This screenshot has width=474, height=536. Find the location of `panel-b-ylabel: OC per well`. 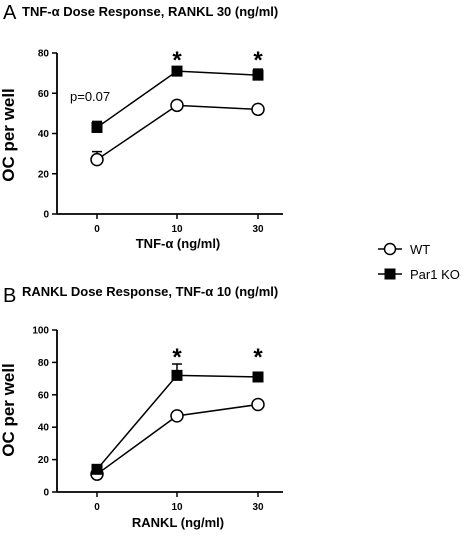

panel-b-ylabel: OC per well is located at coordinates (9, 410).